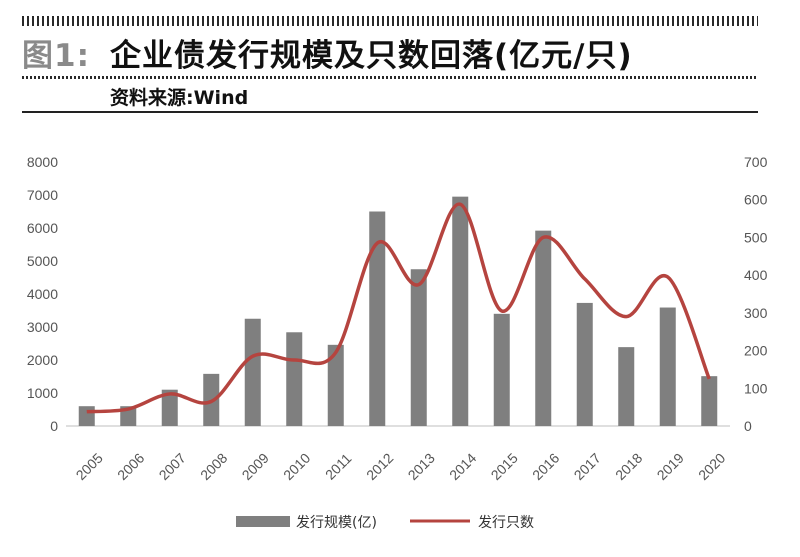 The height and width of the screenshot is (557, 800). Describe the element at coordinates (587, 466) in the screenshot. I see `x-tick-label: 2017` at that location.